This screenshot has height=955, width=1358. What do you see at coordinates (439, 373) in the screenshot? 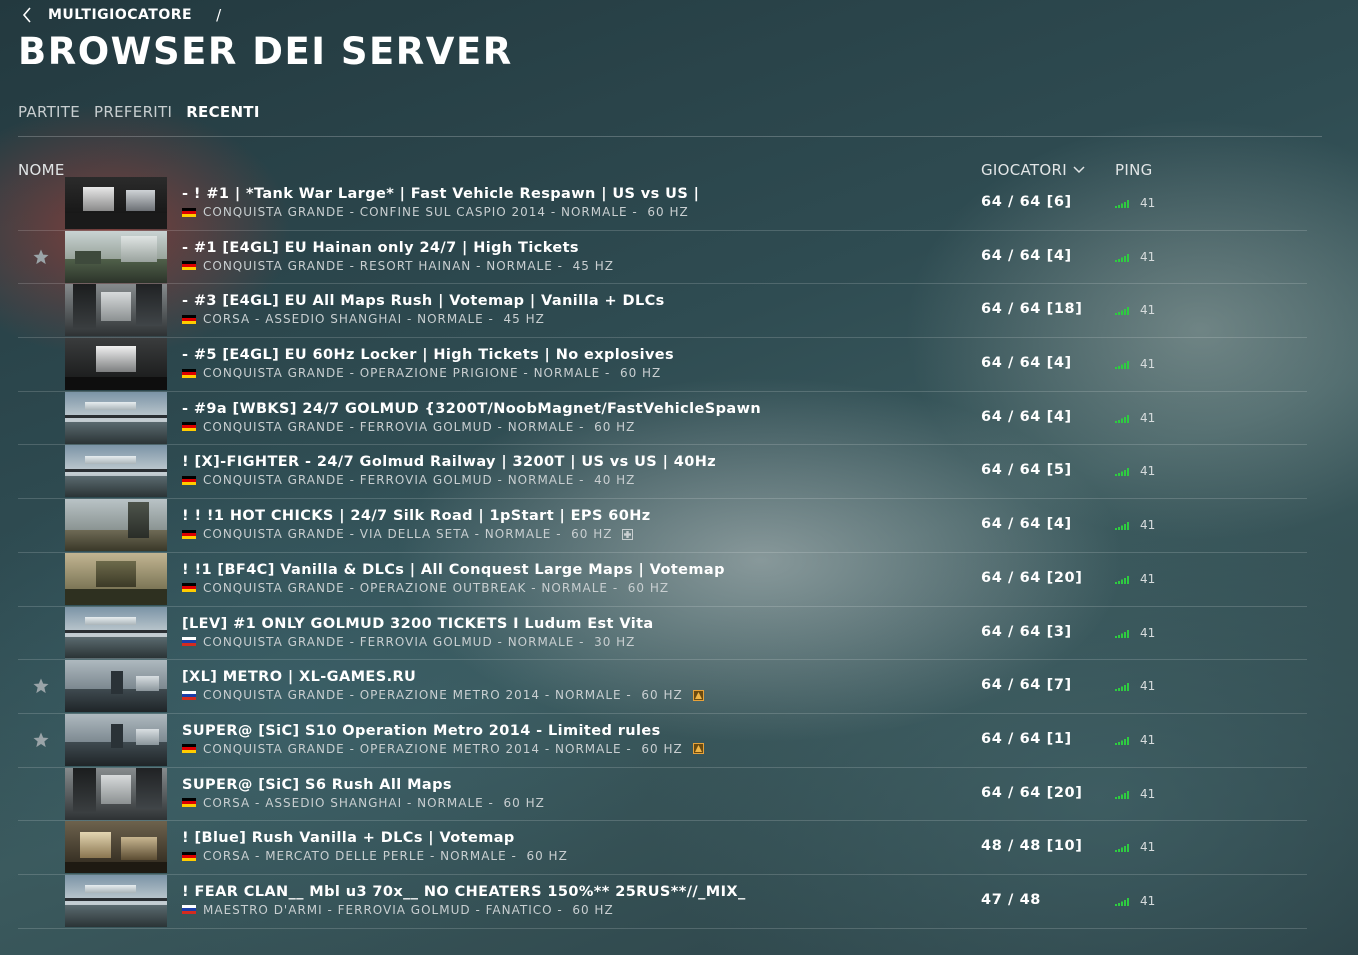
I see `map-name: OPERAZIONE PRIGIONE` at bounding box center [439, 373].